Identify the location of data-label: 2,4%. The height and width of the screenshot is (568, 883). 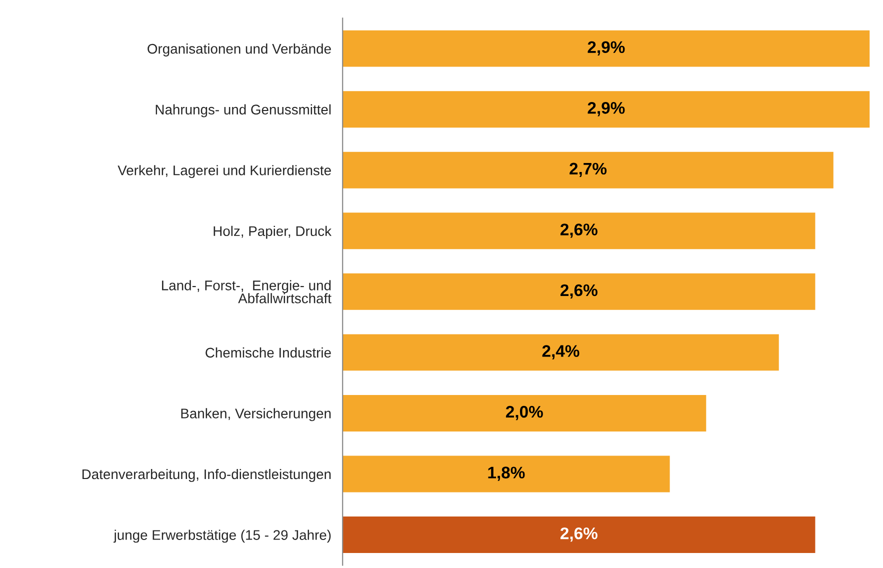
(561, 352).